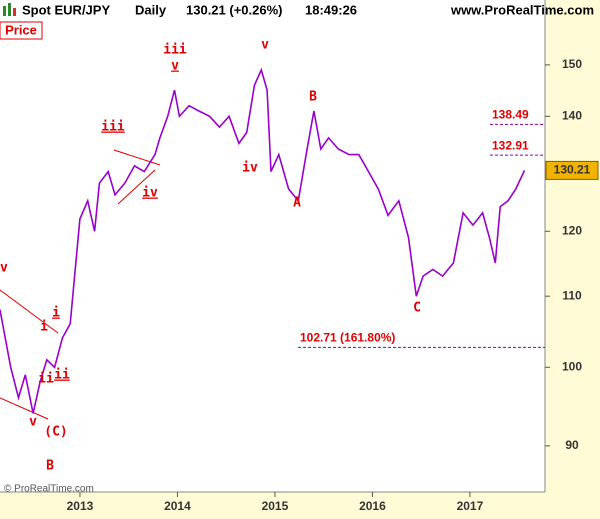 This screenshot has width=600, height=519. I want to click on x-tick-label: 2013, so click(80, 506).